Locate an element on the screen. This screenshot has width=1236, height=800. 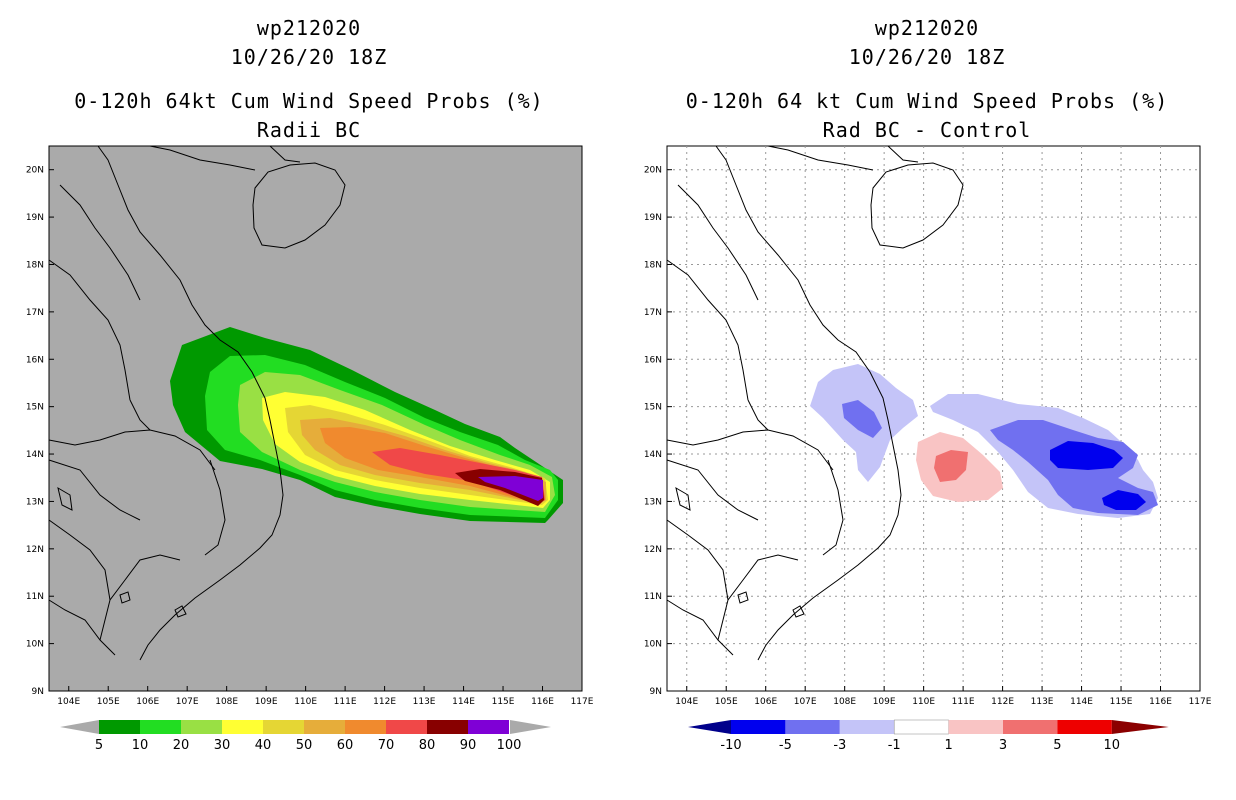
lon-tick-label: 112E is located at coordinates (384, 702).